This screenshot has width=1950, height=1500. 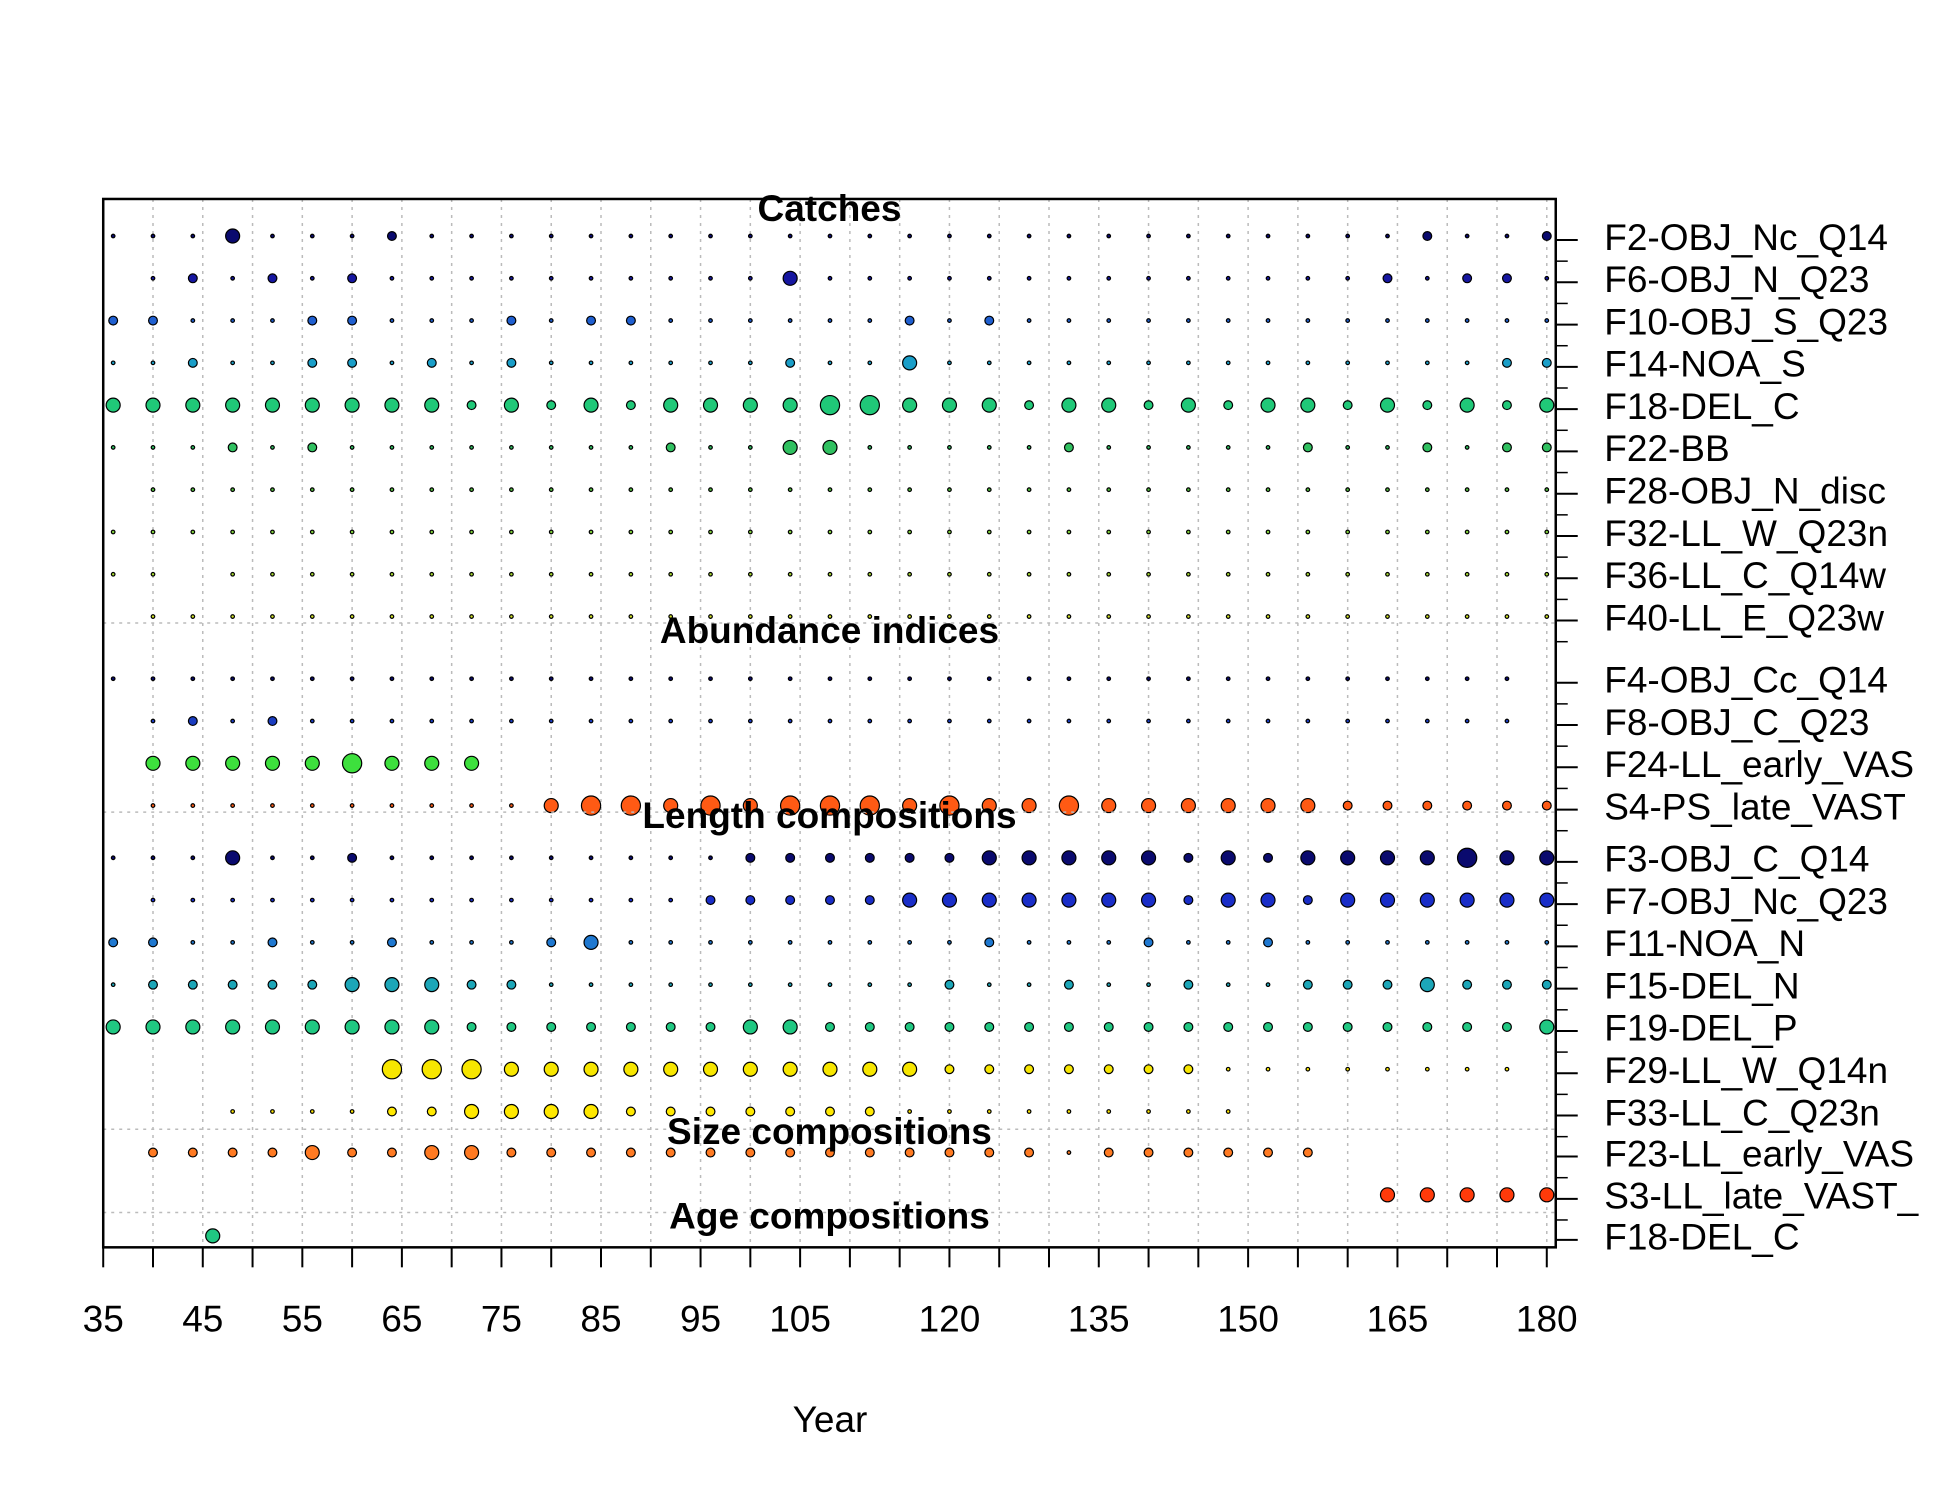 I want to click on section-title: Length compositions, so click(x=829, y=815).